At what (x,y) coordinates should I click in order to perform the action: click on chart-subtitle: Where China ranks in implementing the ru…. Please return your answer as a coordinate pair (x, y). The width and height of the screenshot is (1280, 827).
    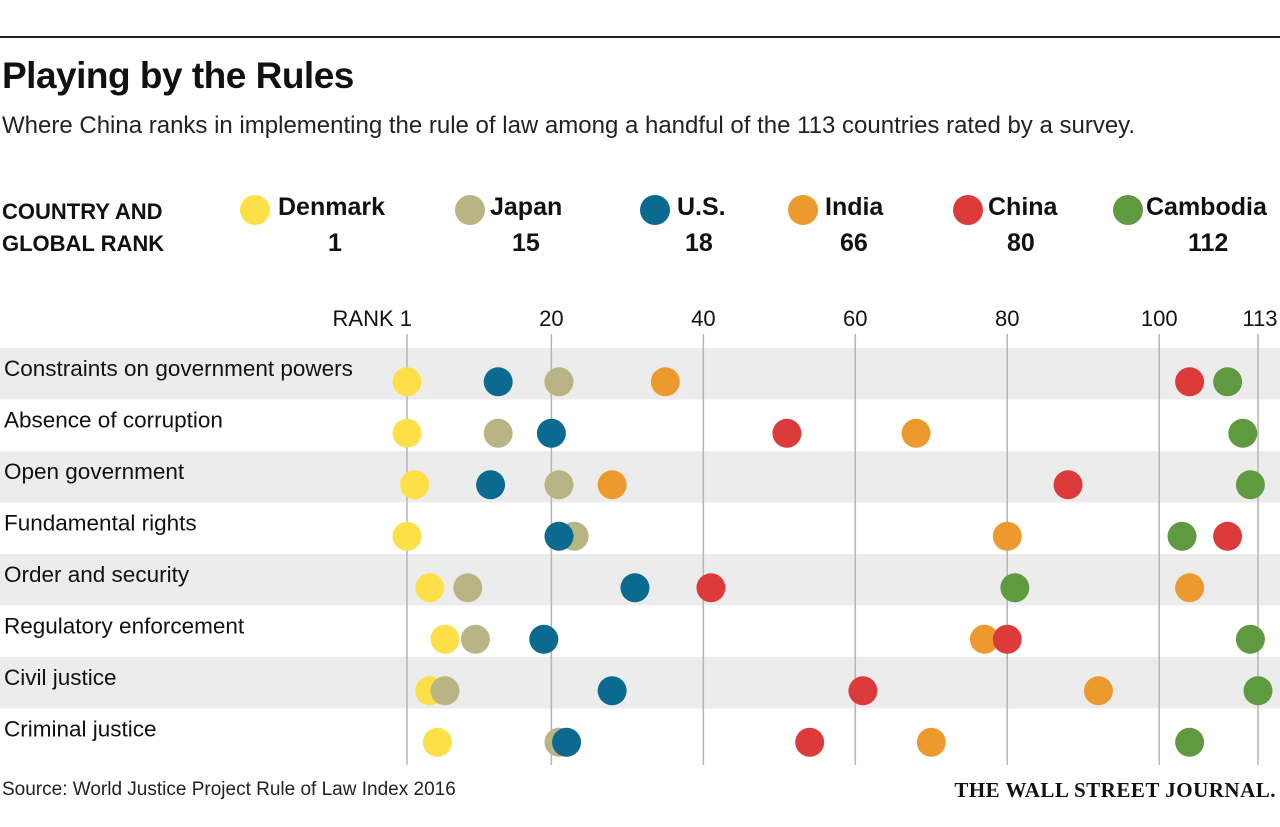
    Looking at the image, I should click on (569, 125).